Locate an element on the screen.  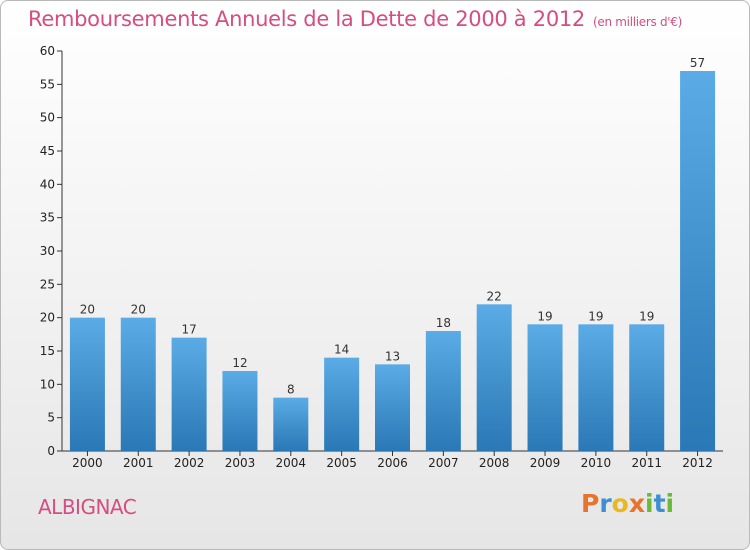
data-label-2001: 20 is located at coordinates (138, 310).